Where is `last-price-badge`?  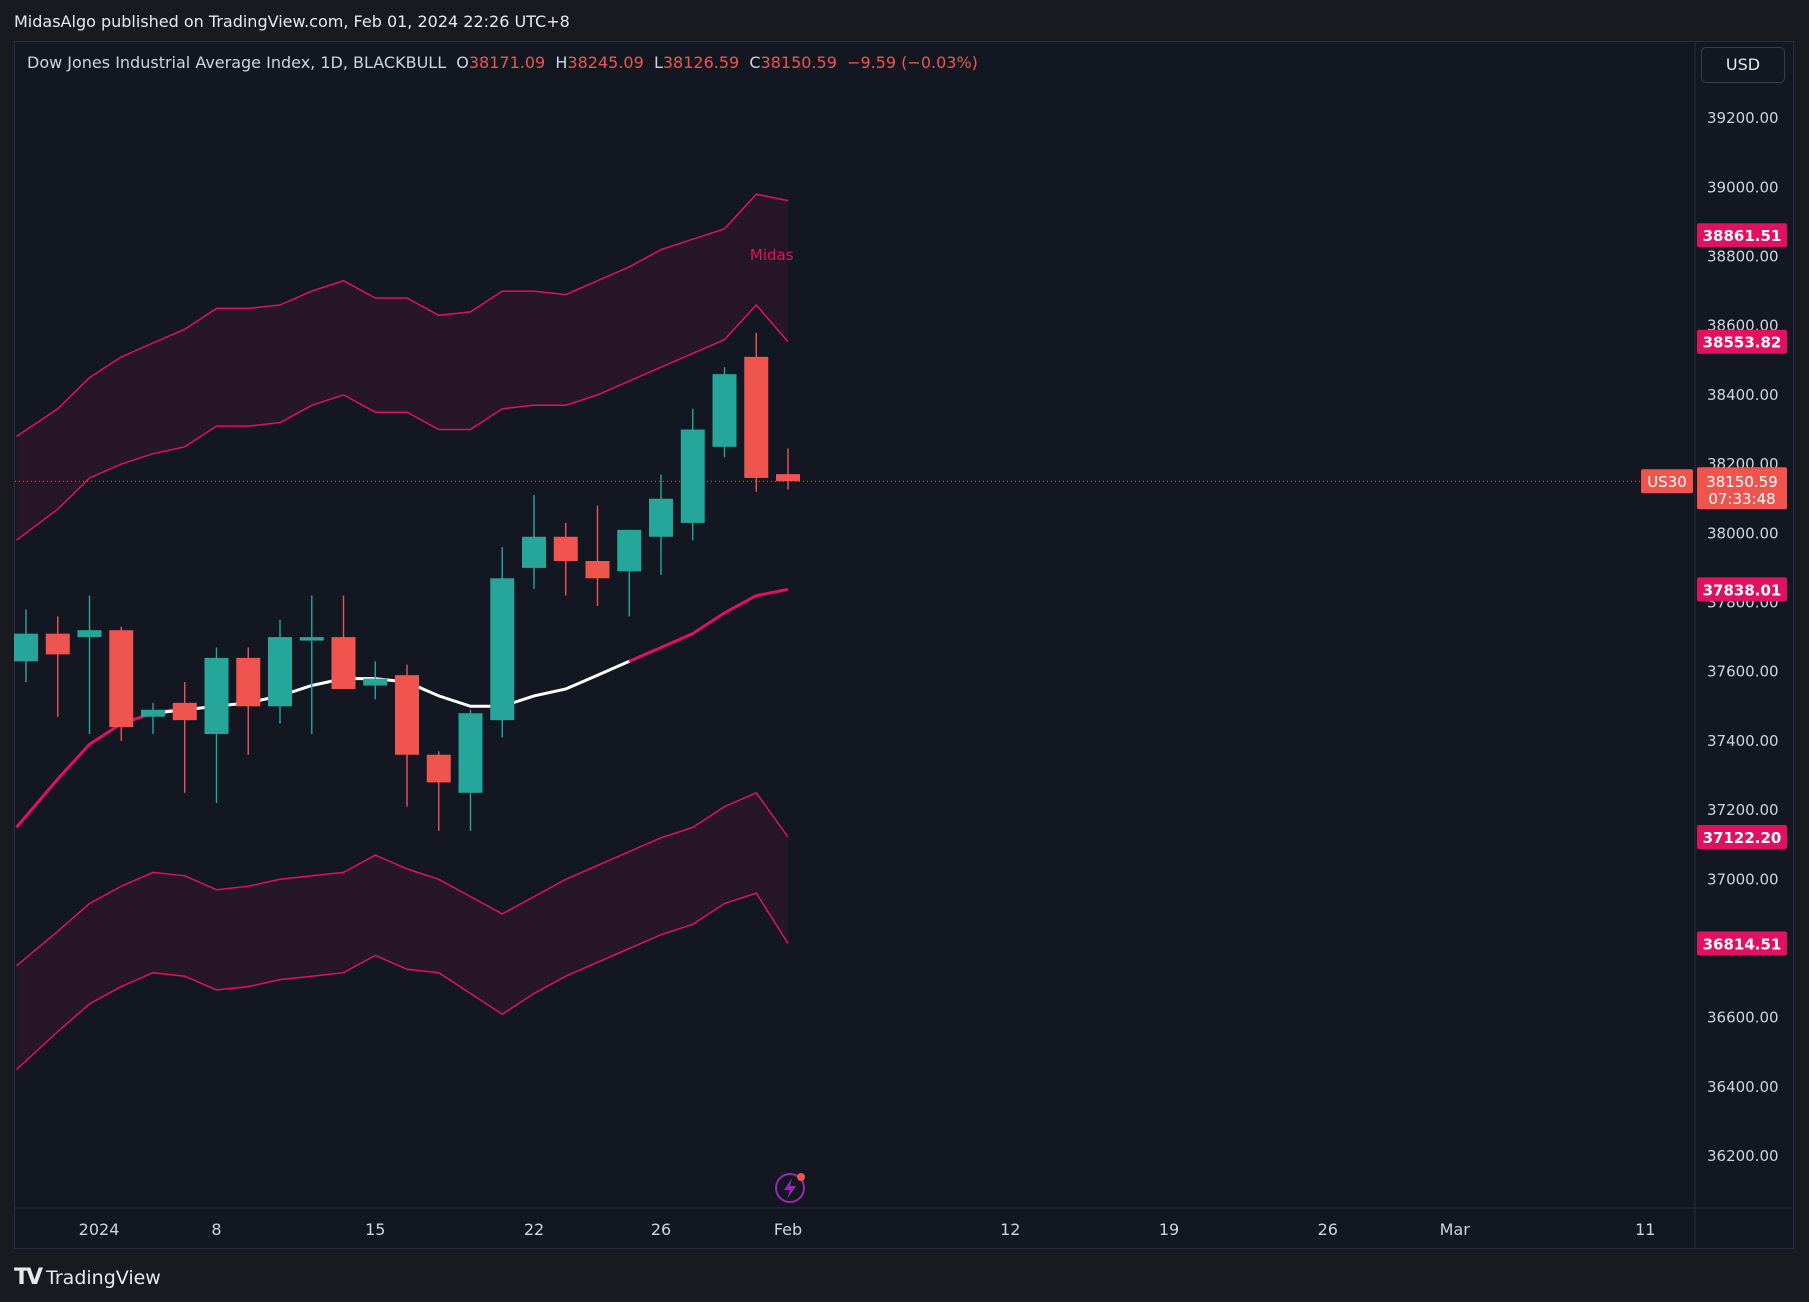 last-price-badge is located at coordinates (1742, 488).